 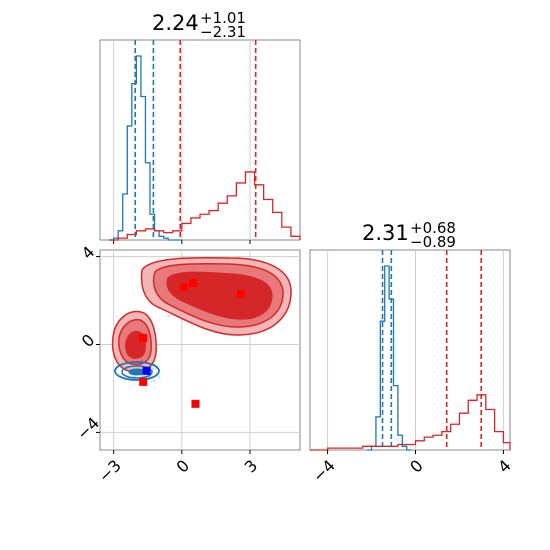 I want to click on joint-xtick-label-0: −3, so click(x=110, y=471).